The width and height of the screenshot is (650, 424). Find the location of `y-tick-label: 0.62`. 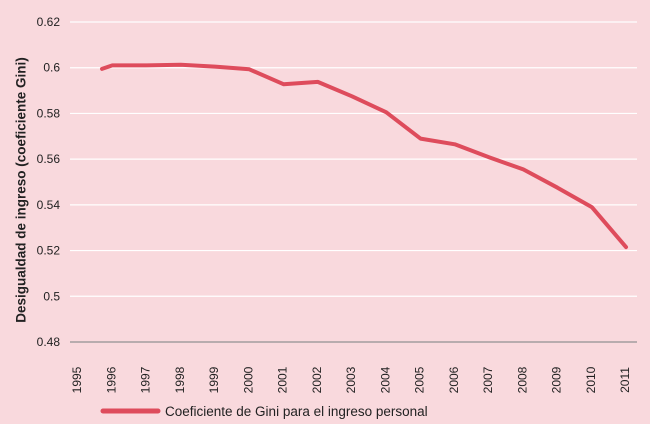

y-tick-label: 0.62 is located at coordinates (49, 22).